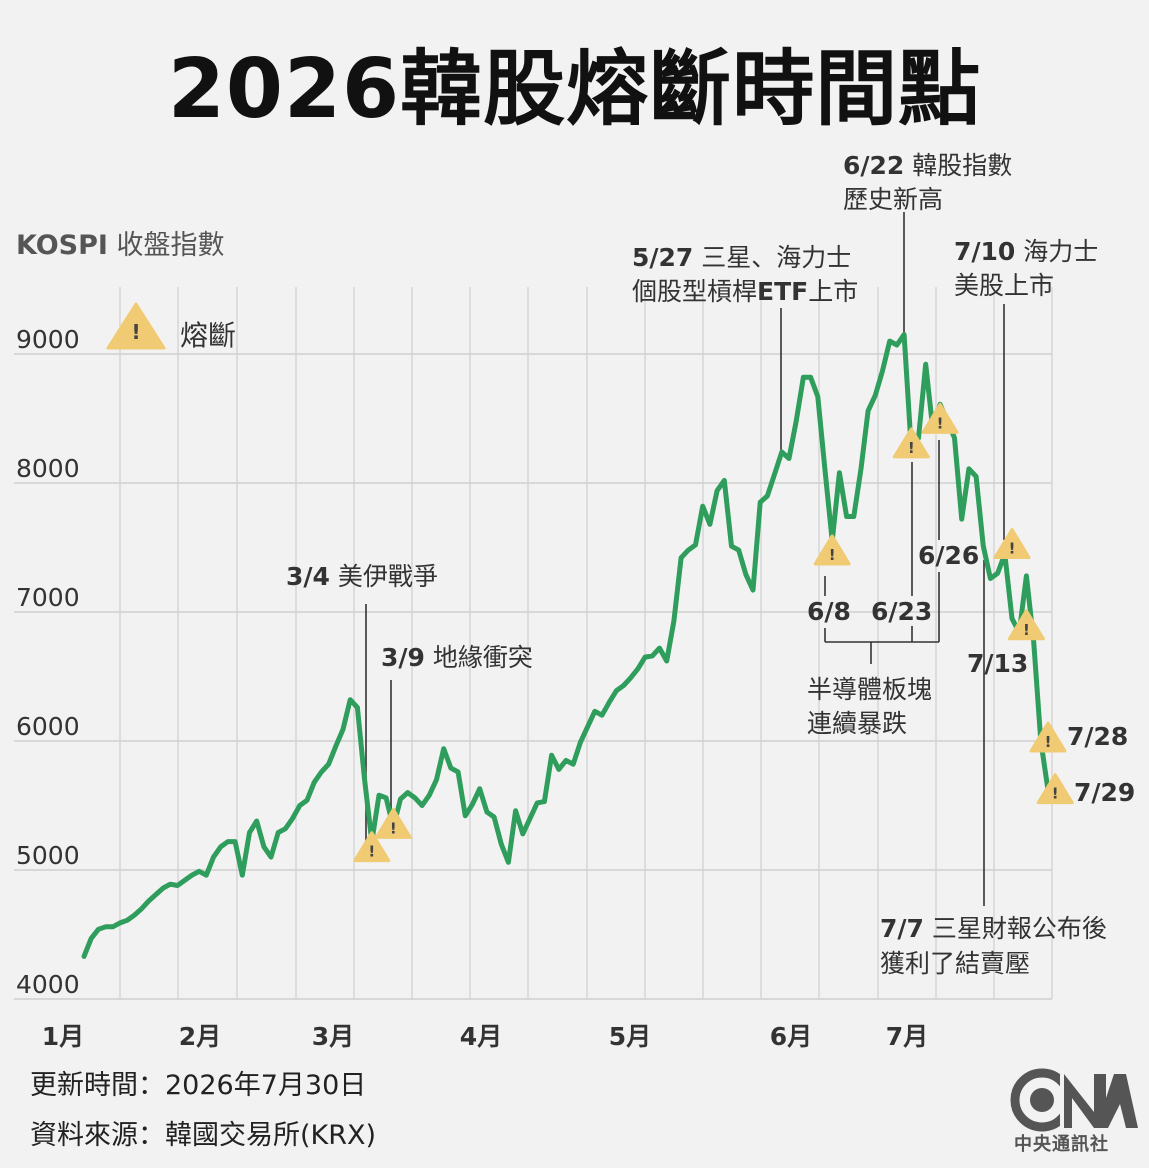 The width and height of the screenshot is (1149, 1168). I want to click on cna-logo-icon, so click(1074, 1100).